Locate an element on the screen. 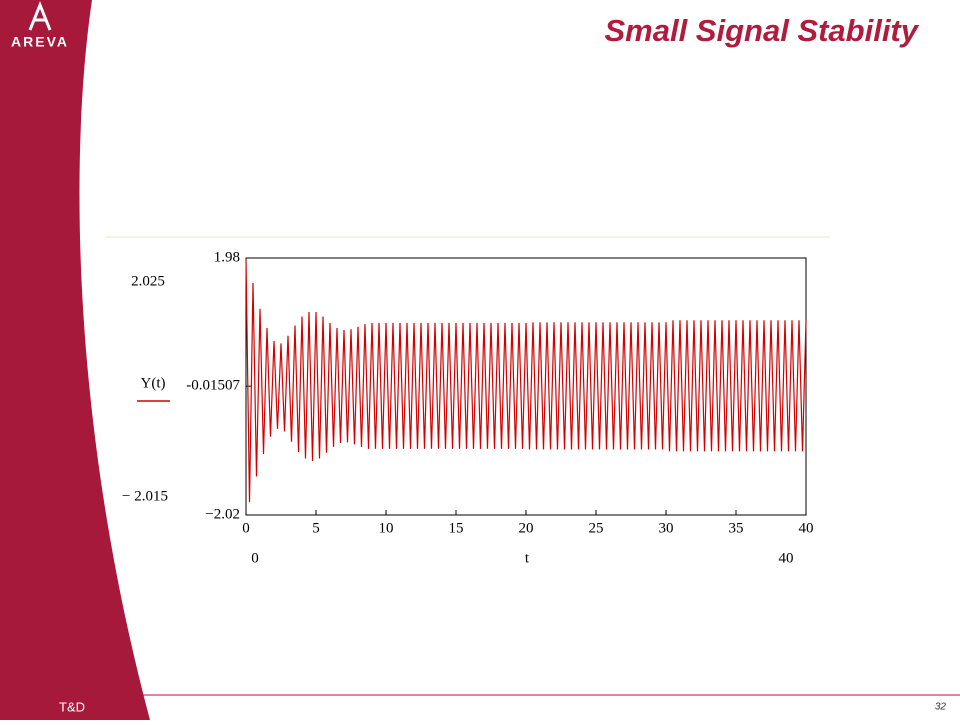  y-tick-label: −2.02 is located at coordinates (222, 514).